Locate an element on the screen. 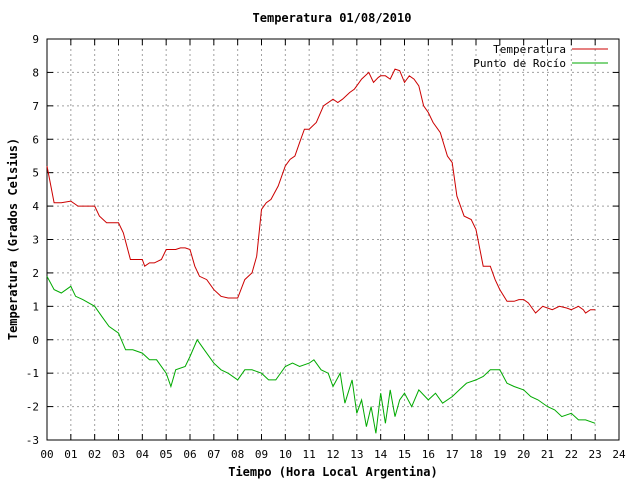 Image resolution: width=640 pixels, height=480 pixels. x-tick-label: 07 is located at coordinates (213, 454).